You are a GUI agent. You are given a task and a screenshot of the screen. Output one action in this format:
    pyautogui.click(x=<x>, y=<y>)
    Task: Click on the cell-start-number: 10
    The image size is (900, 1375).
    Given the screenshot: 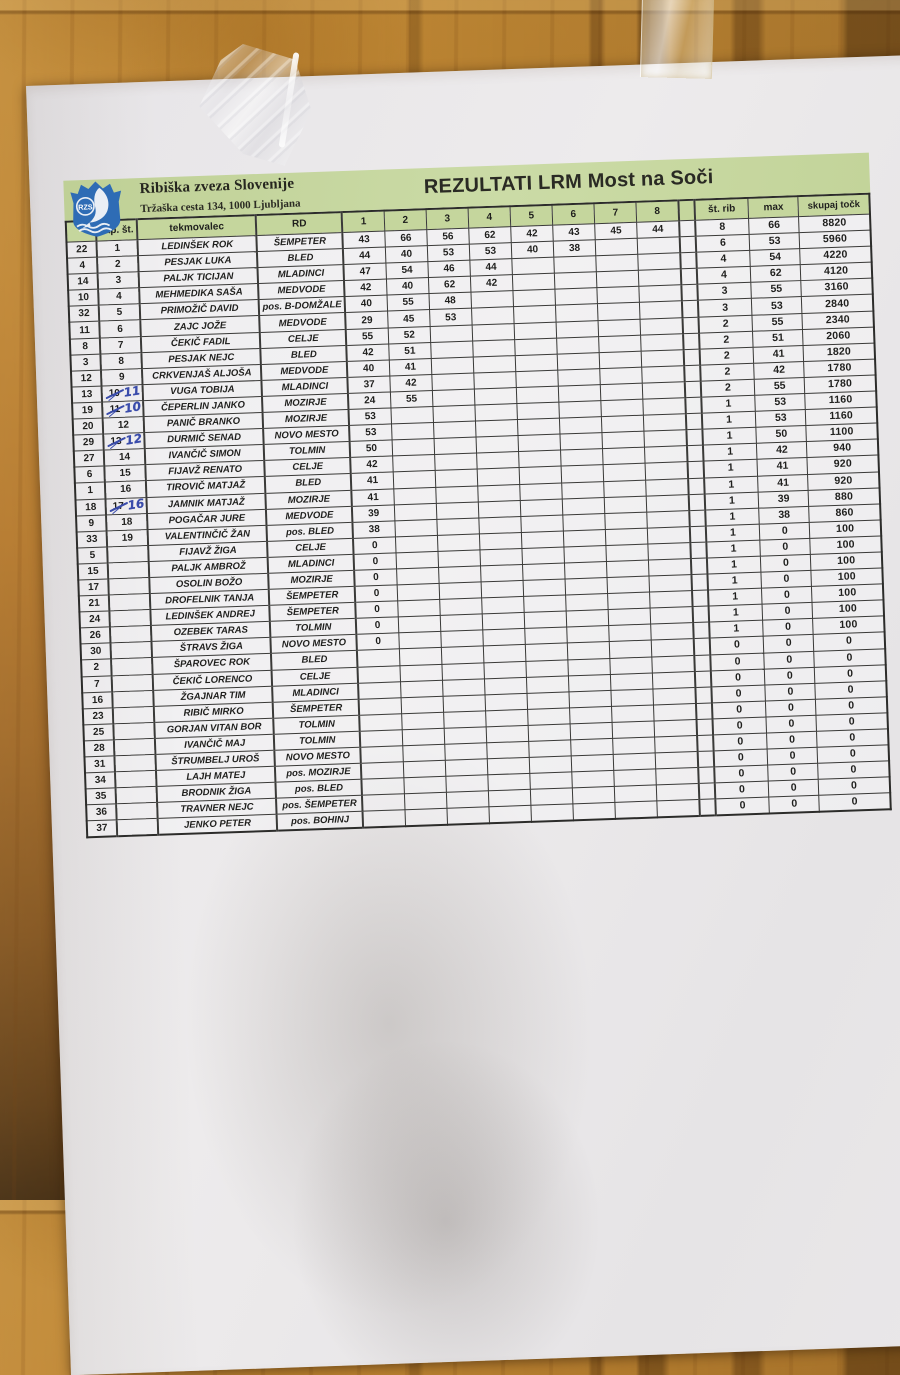 What is the action you would take?
    pyautogui.click(x=83, y=298)
    